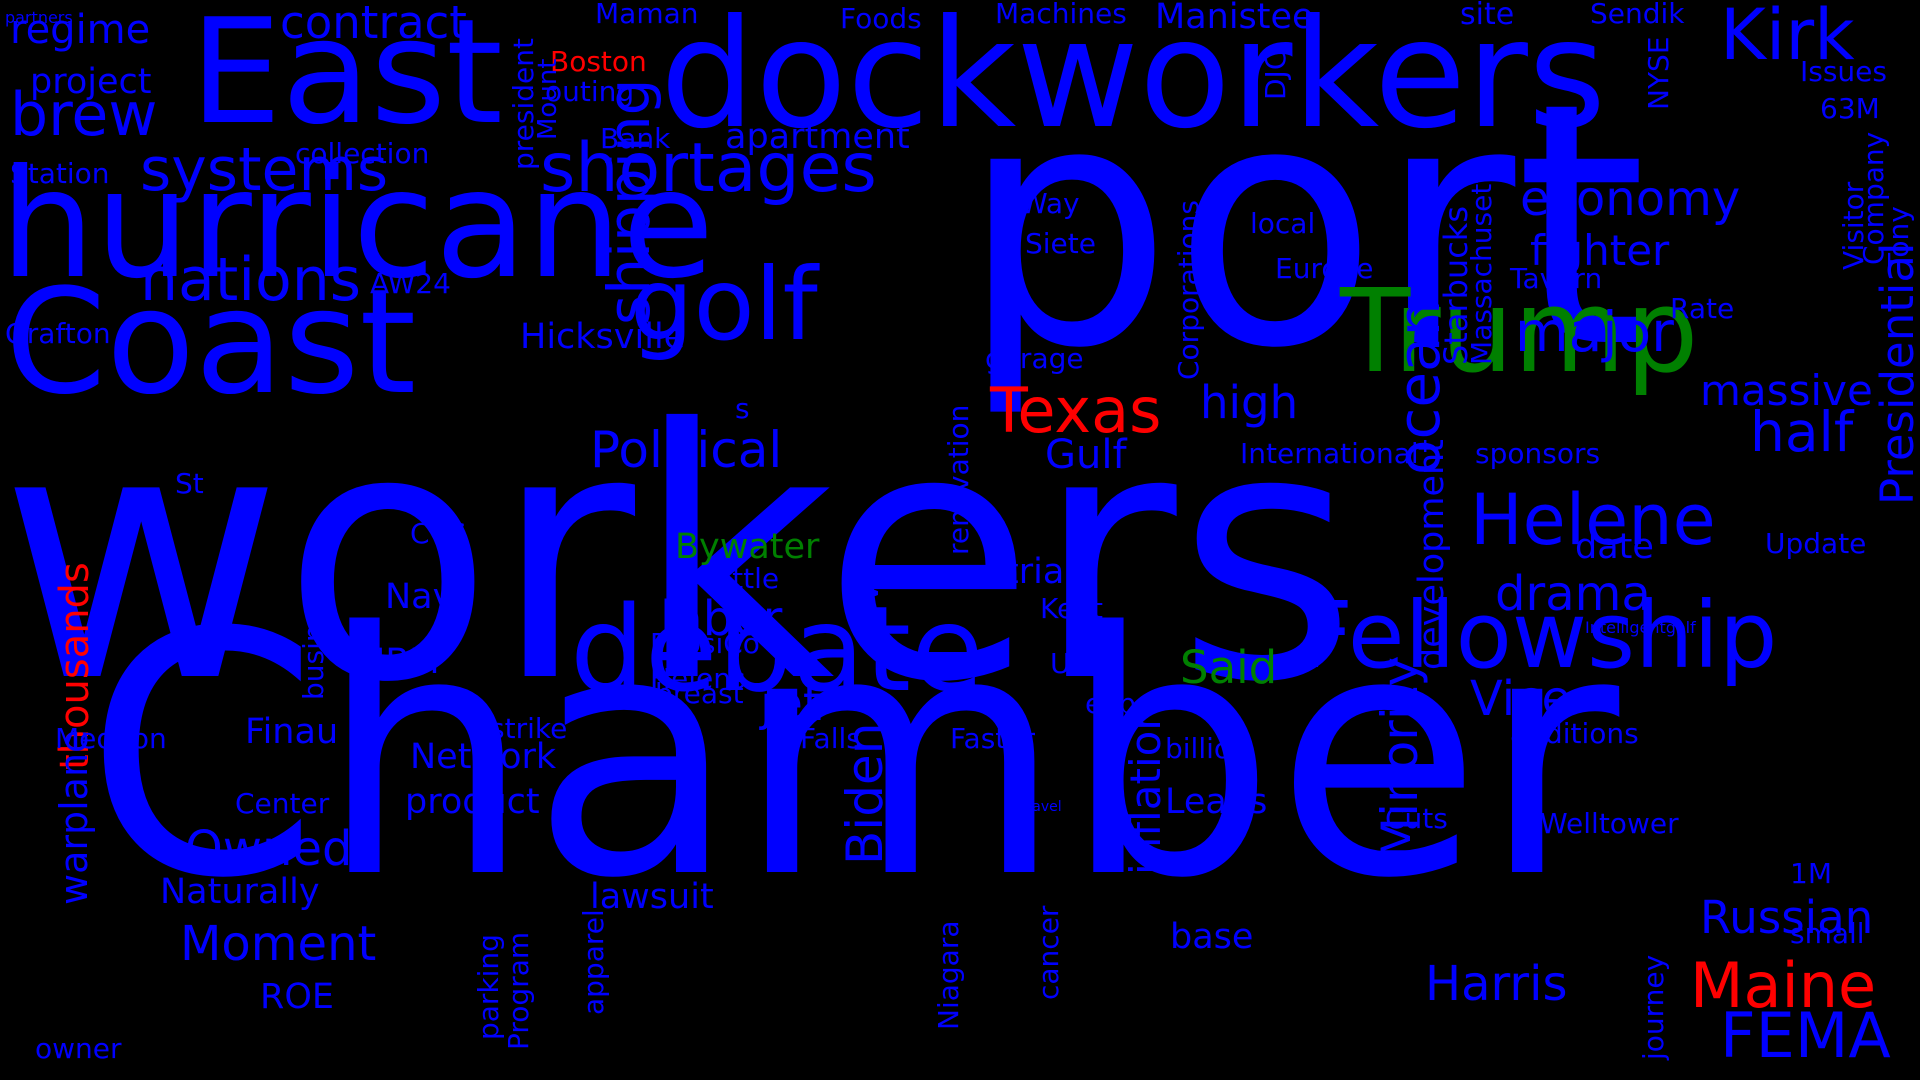 This screenshot has width=1920, height=1080. Describe the element at coordinates (1783, 985) in the screenshot. I see `word-maine: Maine` at that location.